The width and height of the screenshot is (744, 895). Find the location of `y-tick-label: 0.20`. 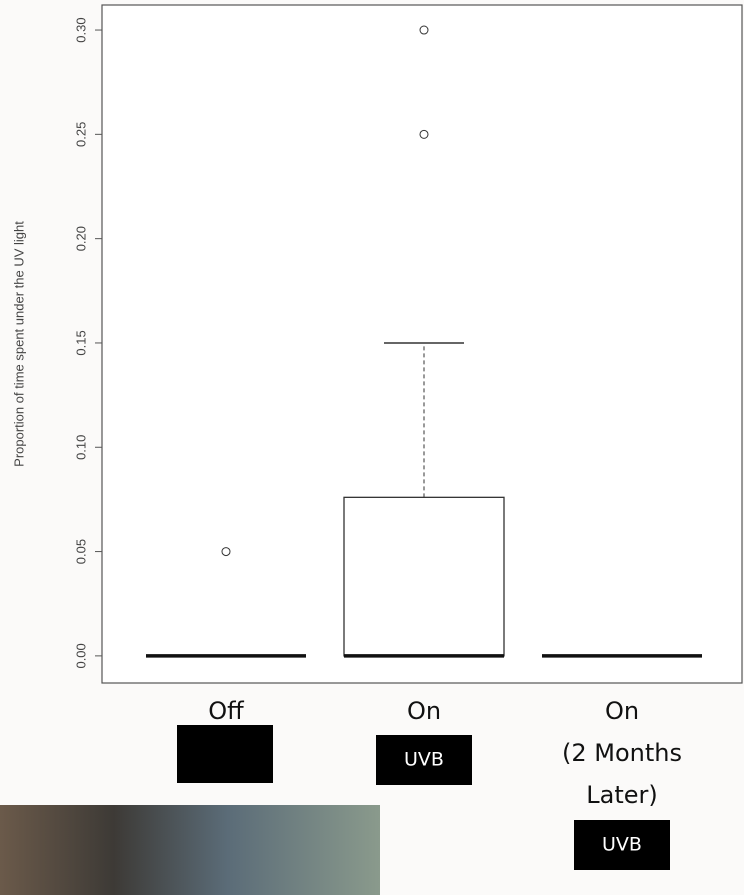

y-tick-label: 0.20 is located at coordinates (80, 238).